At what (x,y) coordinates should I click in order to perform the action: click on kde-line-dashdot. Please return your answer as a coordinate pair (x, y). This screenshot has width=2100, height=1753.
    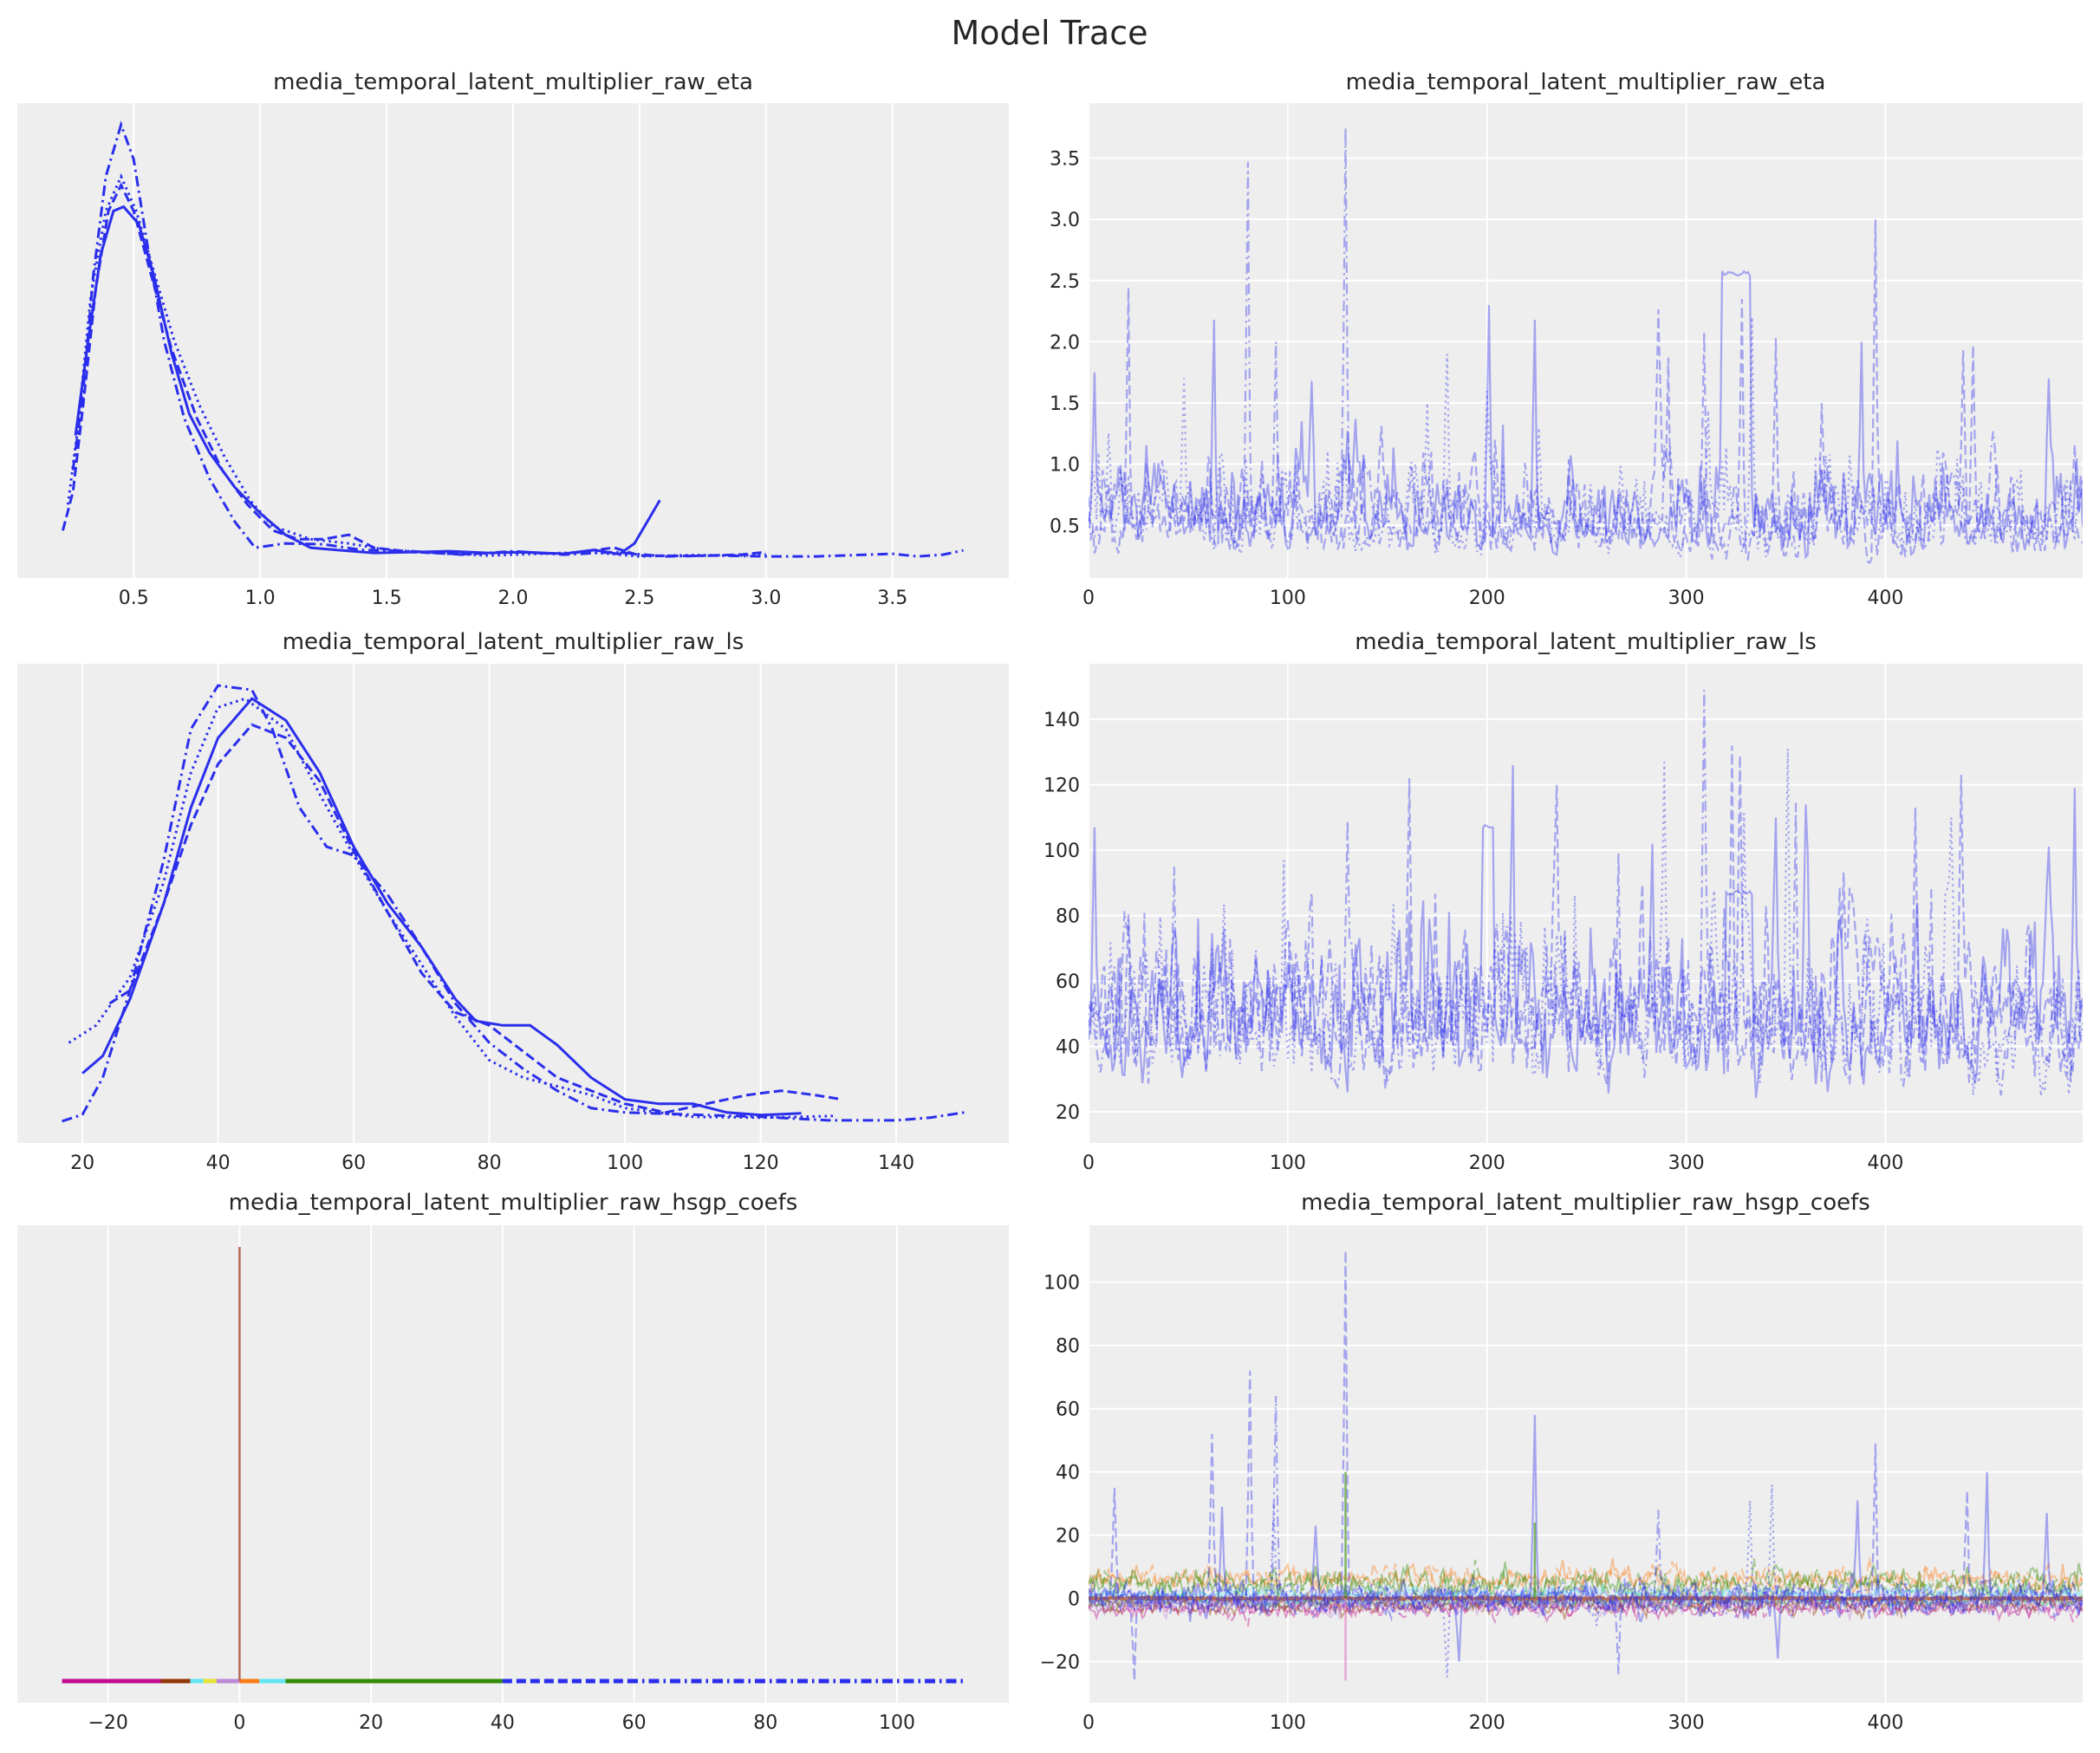
    Looking at the image, I should click on (513, 904).